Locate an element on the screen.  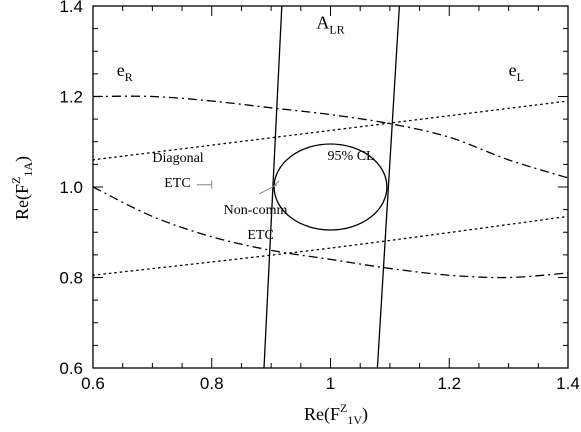
label-el: eL is located at coordinates (516, 72).